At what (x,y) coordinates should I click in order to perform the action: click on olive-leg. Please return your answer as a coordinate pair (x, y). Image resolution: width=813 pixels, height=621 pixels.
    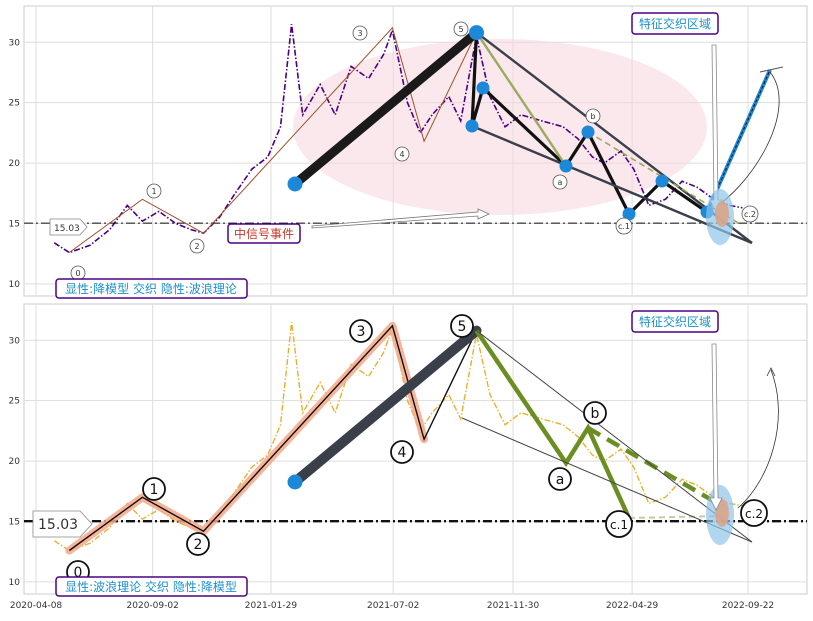
    Looking at the image, I should click on (521, 99).